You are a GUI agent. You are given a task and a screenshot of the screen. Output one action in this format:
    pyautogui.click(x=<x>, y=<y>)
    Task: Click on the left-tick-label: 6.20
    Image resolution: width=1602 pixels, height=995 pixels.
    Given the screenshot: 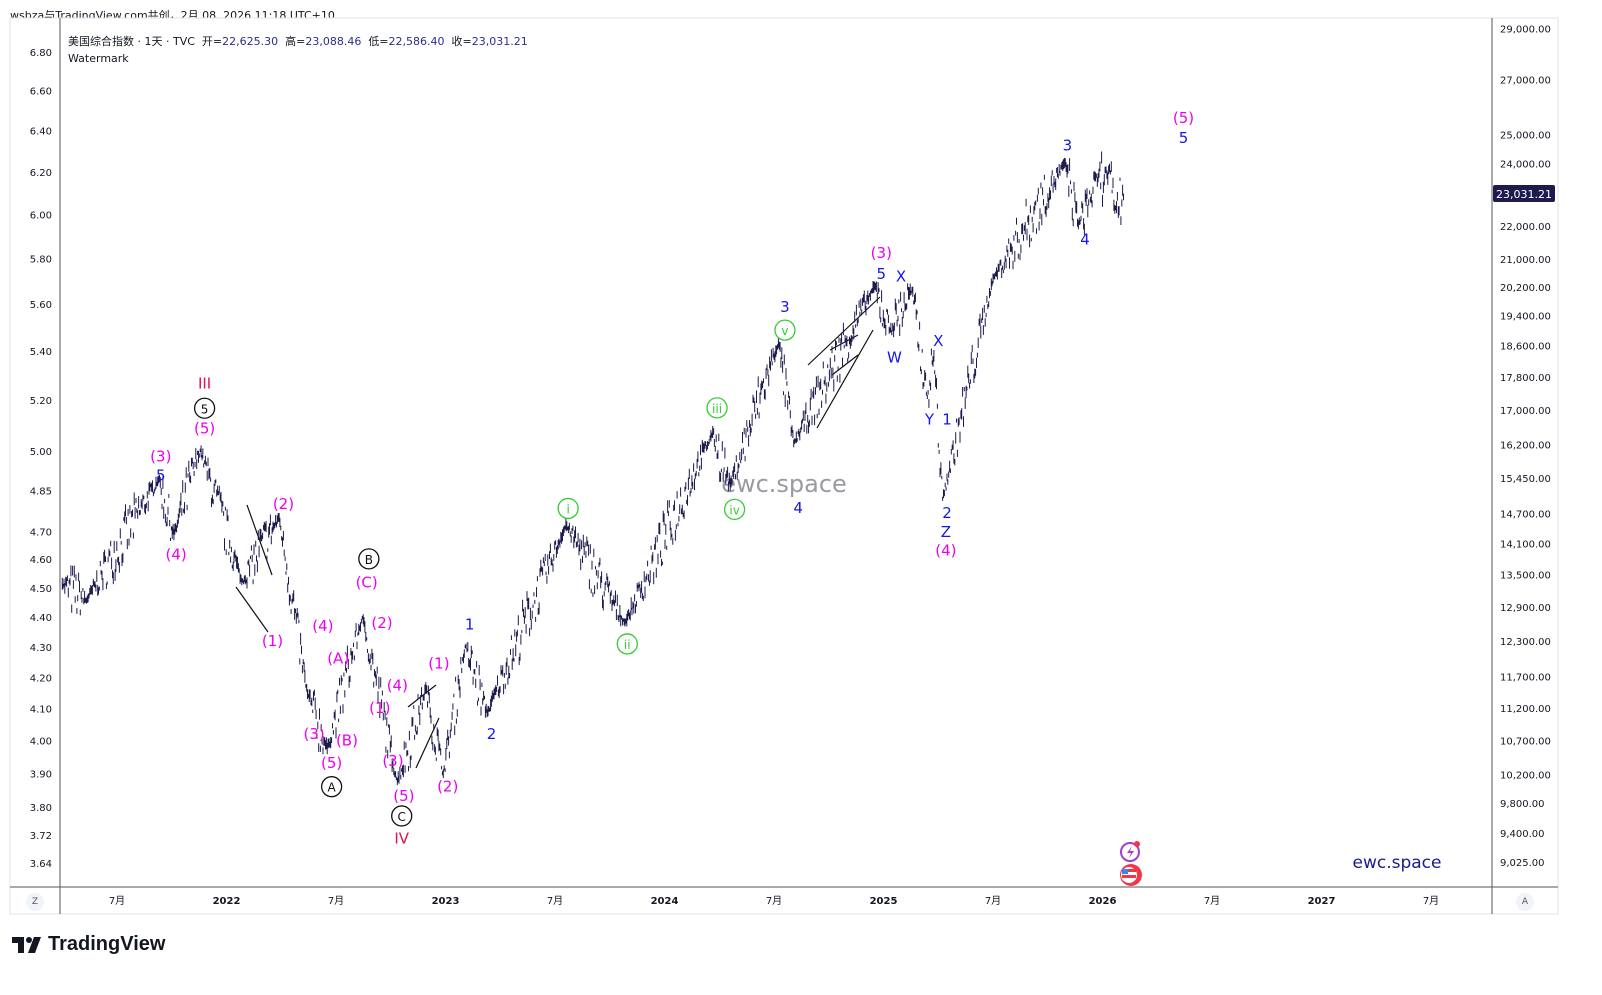 What is the action you would take?
    pyautogui.click(x=41, y=173)
    